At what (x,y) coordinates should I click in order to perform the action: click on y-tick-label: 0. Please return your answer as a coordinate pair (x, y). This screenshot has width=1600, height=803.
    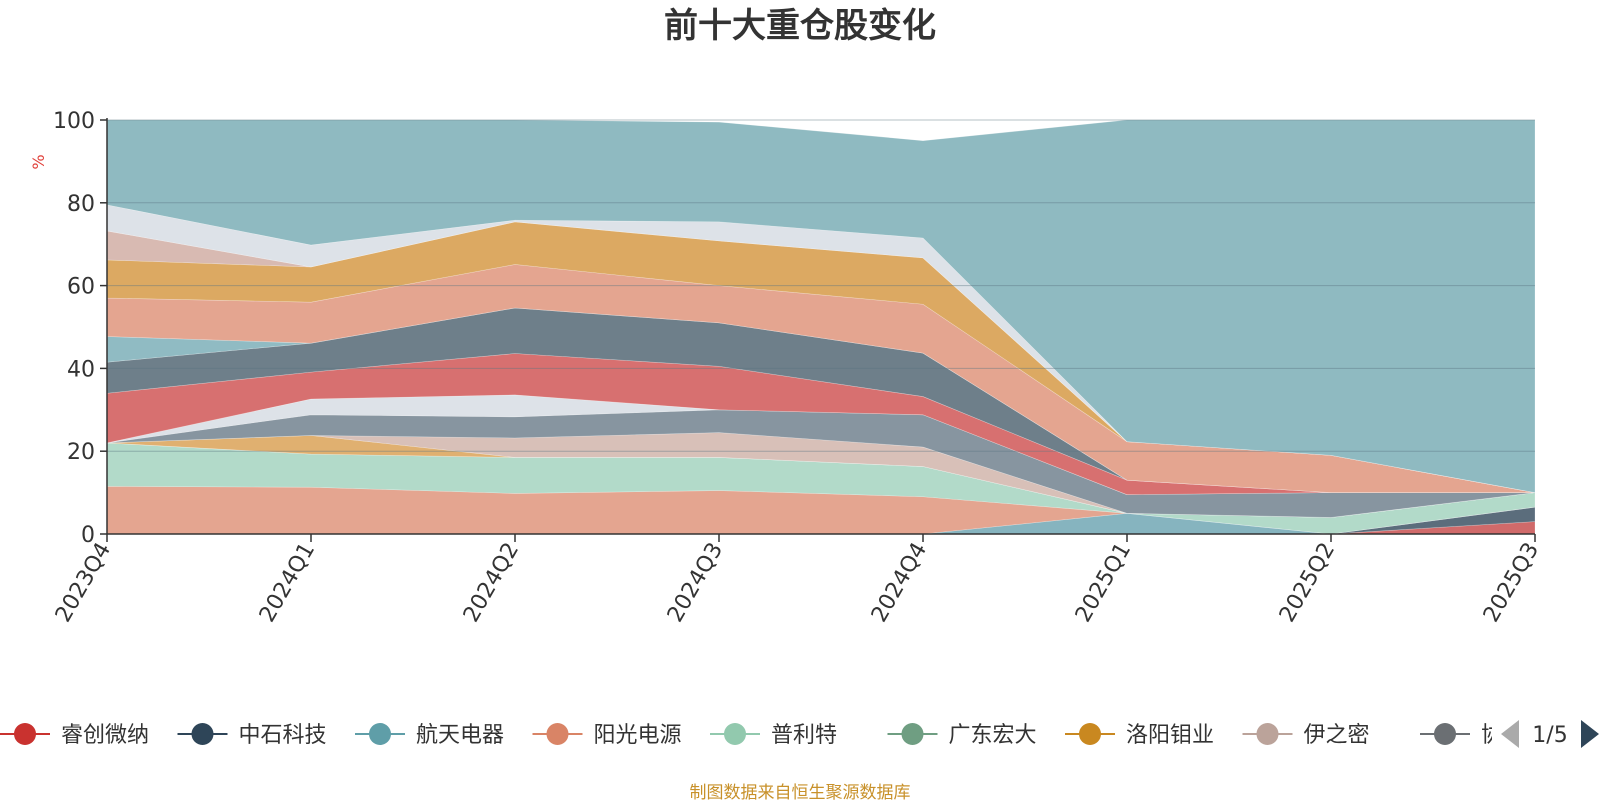
    Looking at the image, I should click on (88, 535).